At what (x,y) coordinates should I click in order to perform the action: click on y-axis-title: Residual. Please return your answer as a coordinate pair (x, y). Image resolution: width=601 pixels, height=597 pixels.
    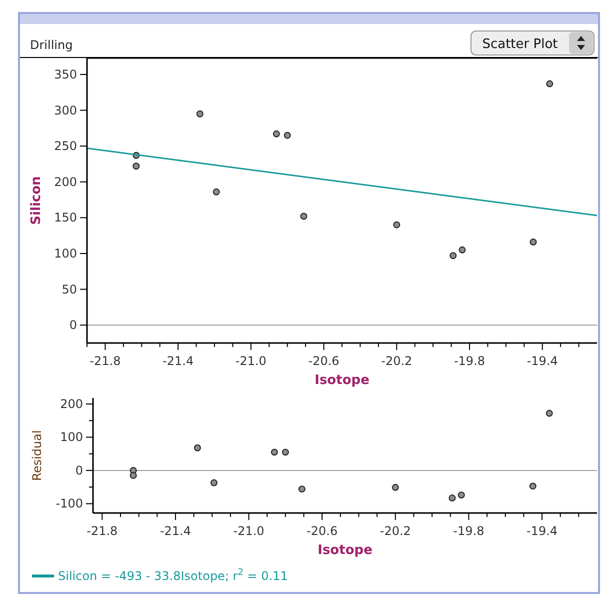
    Looking at the image, I should click on (37, 455).